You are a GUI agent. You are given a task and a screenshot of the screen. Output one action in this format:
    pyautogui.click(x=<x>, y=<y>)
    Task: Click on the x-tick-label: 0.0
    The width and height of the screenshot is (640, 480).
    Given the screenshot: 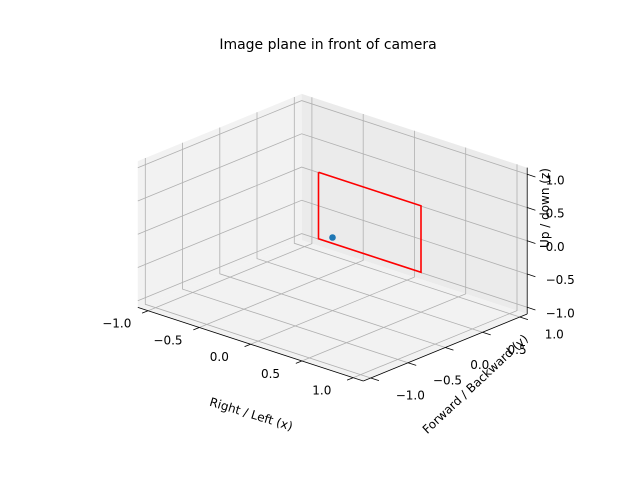 What is the action you would take?
    pyautogui.click(x=219, y=357)
    